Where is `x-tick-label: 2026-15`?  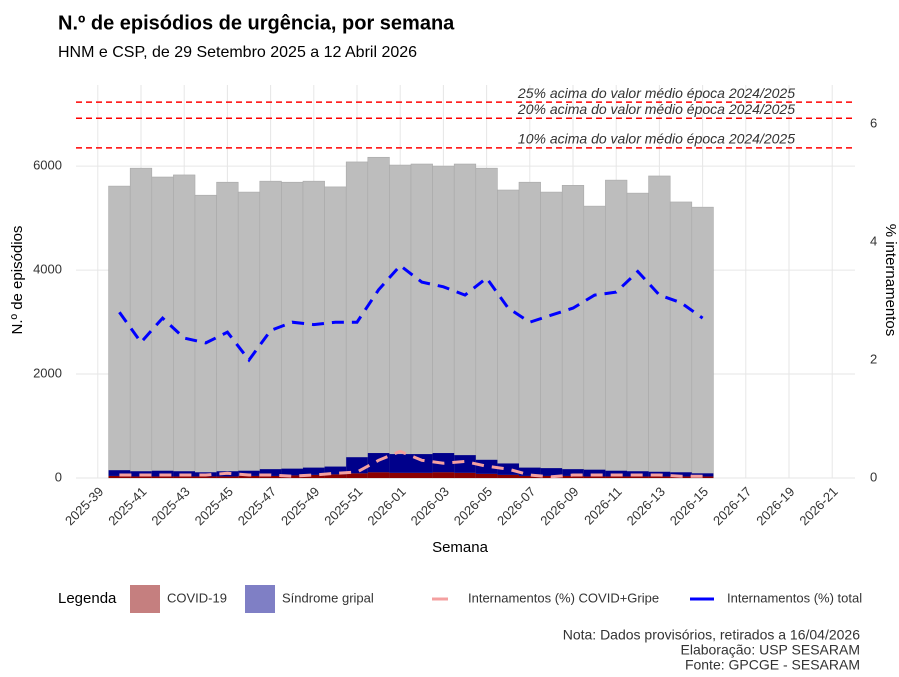 x-tick-label: 2026-15 is located at coordinates (689, 506).